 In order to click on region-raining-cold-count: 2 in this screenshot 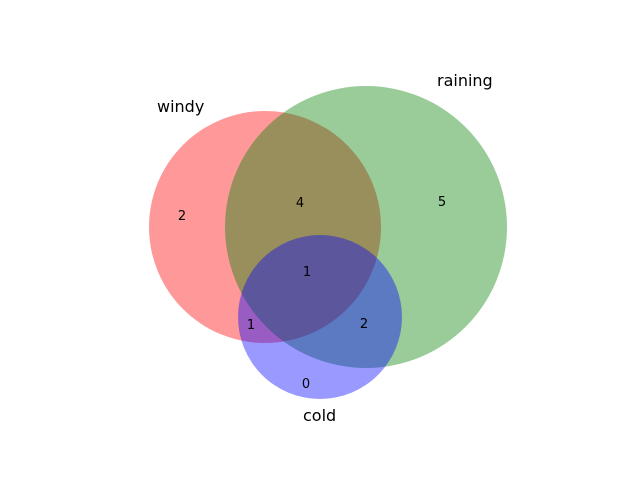, I will do `click(364, 324)`.